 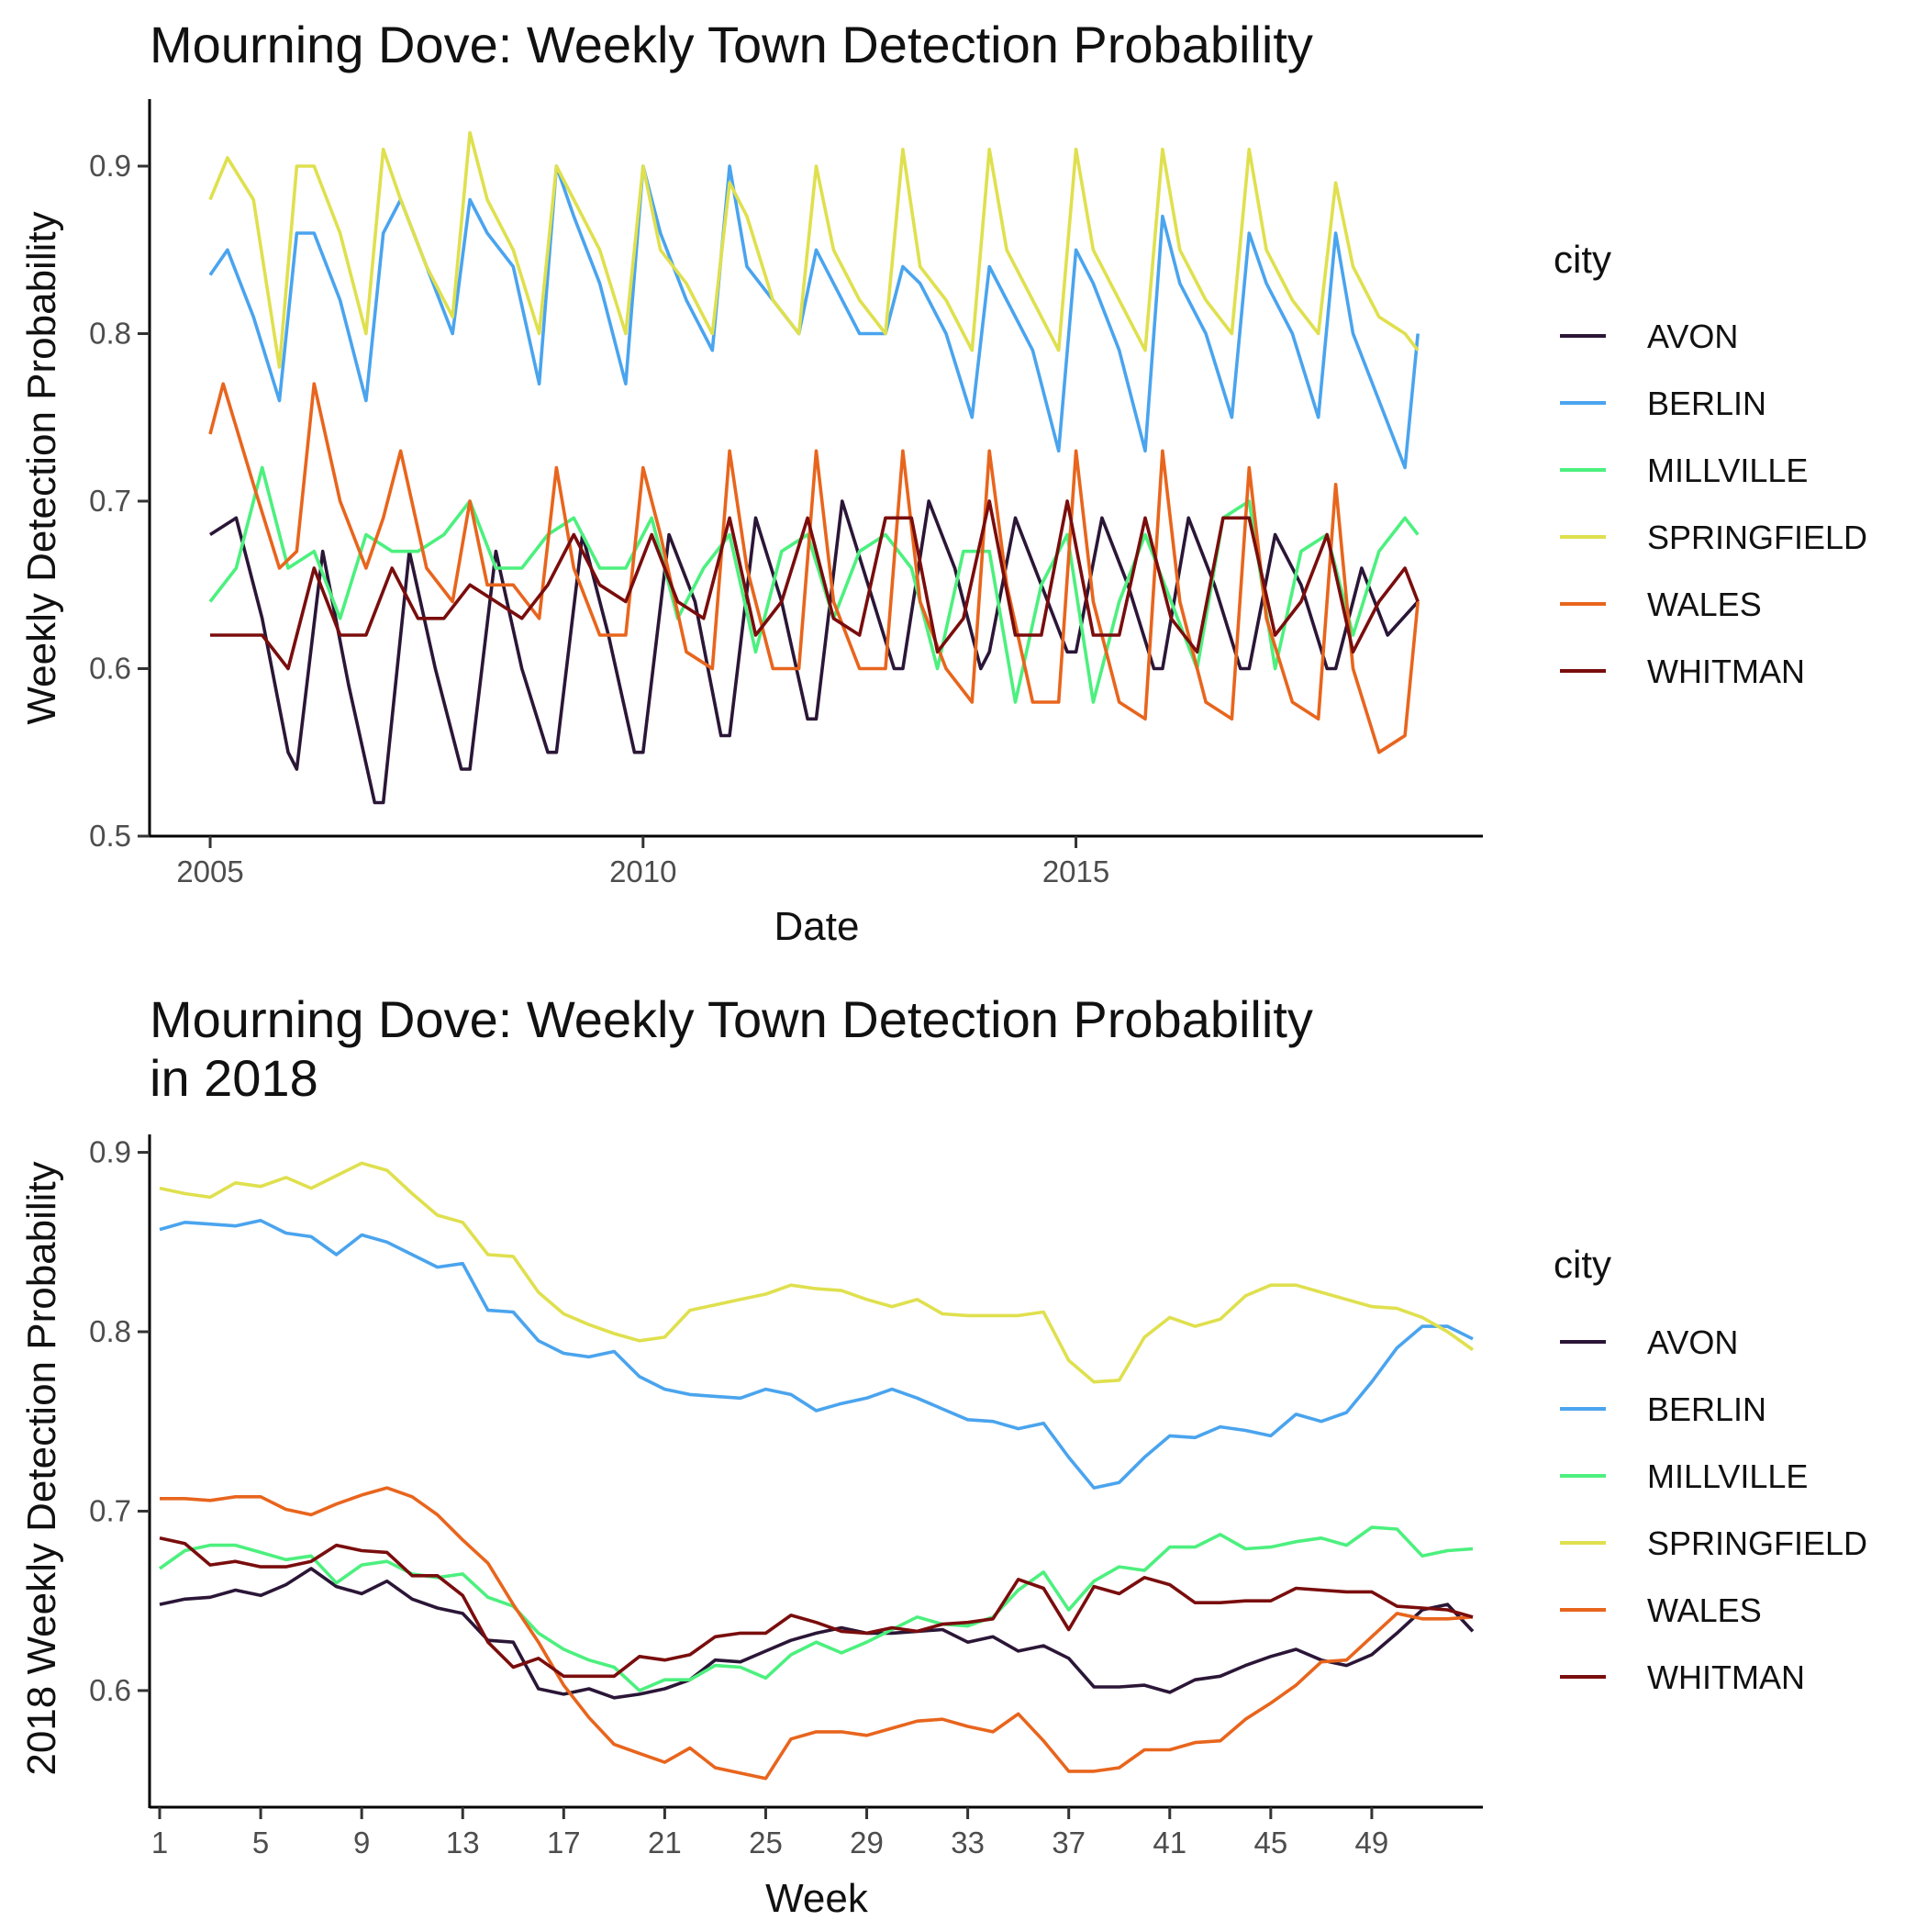 What do you see at coordinates (1075, 871) in the screenshot?
I see `x-tick-label: 2015` at bounding box center [1075, 871].